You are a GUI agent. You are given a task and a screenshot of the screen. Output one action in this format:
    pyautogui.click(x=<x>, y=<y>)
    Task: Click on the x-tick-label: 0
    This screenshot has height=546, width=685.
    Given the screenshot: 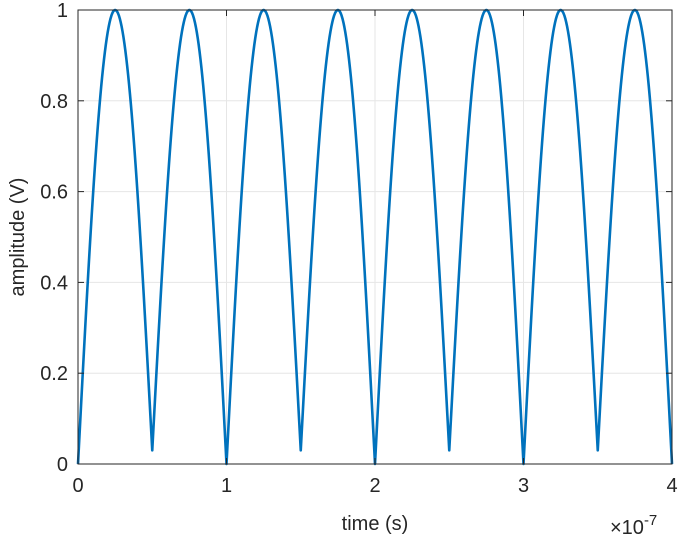 What is the action you would take?
    pyautogui.click(x=77, y=486)
    